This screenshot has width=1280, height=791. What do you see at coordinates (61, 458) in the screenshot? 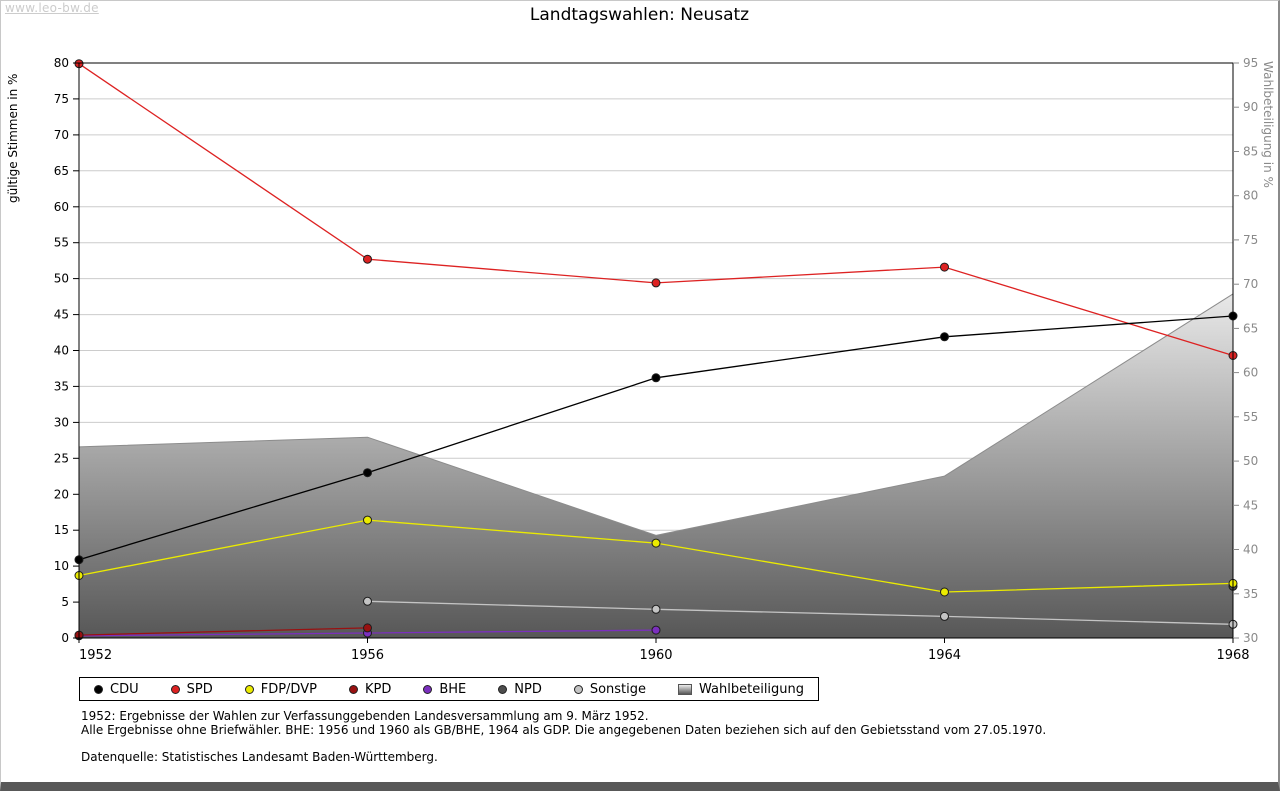
I see `svg-text: 25` at bounding box center [61, 458].